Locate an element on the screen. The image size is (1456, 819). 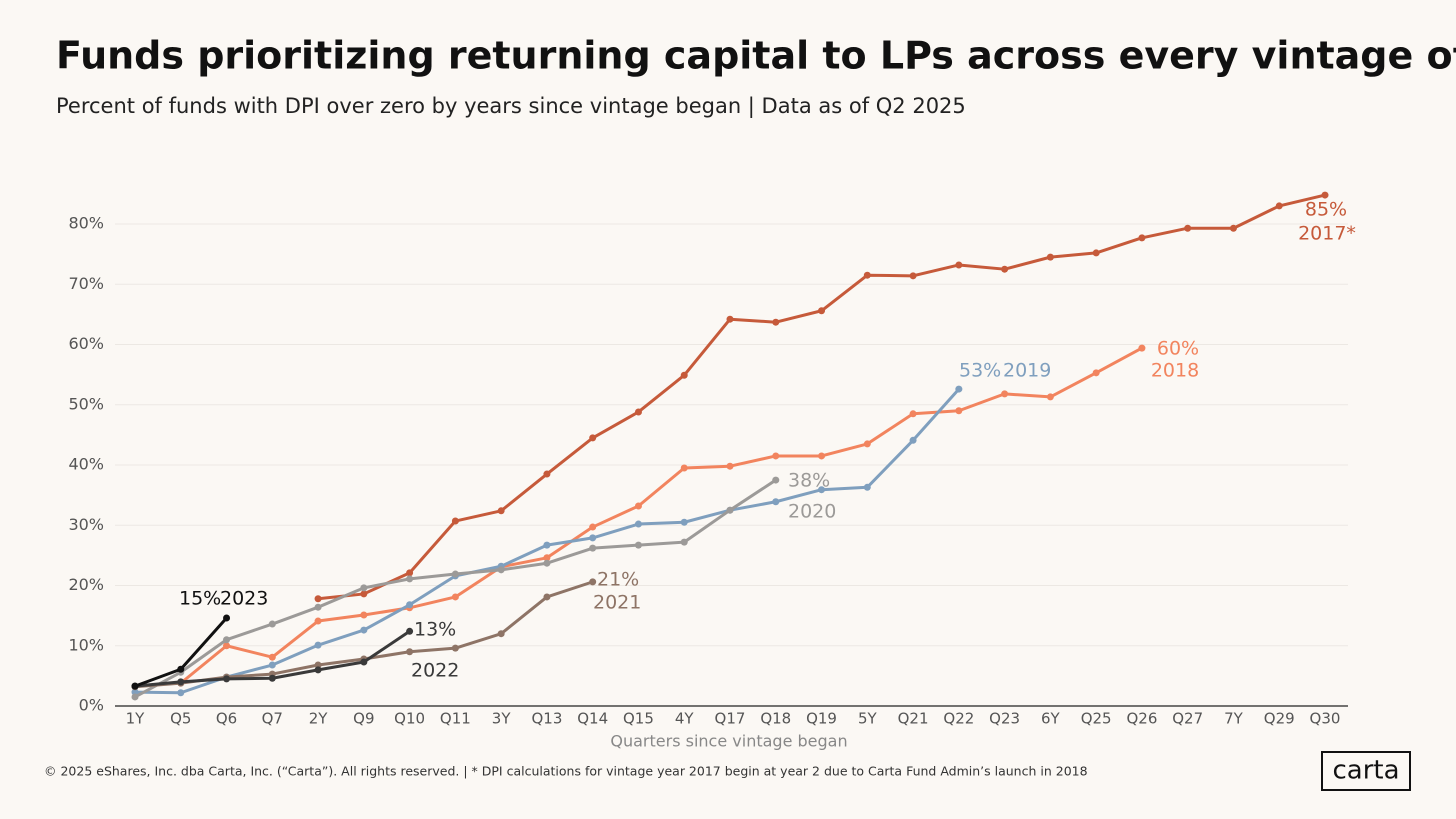
y-tick-label: 80% is located at coordinates (86, 223).